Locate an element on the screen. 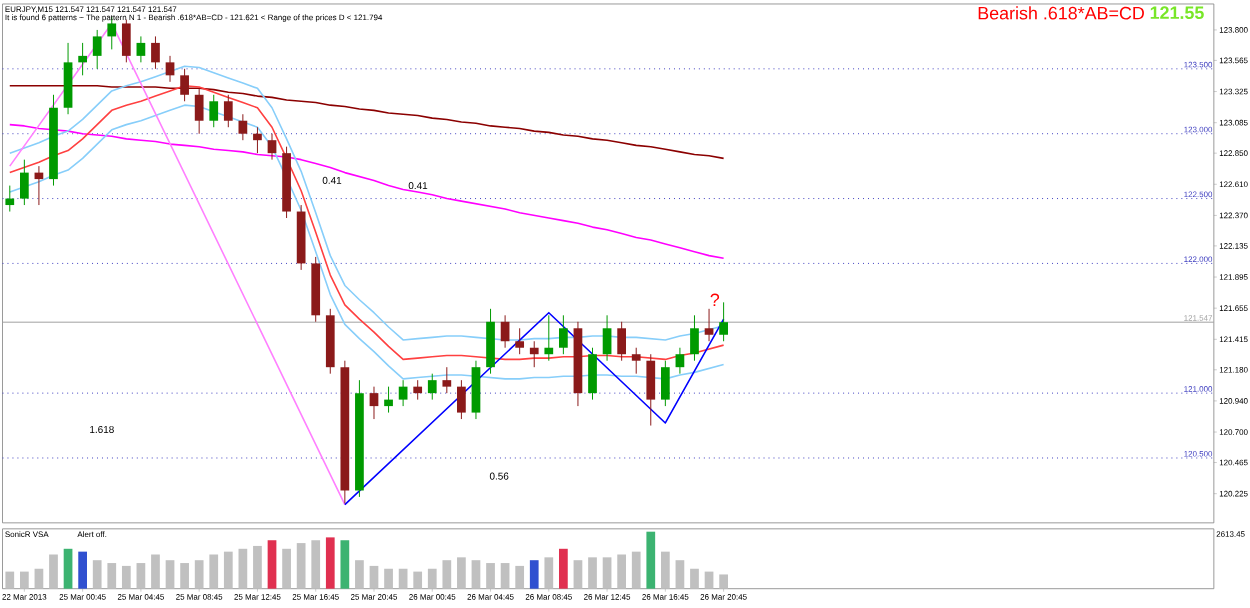 This screenshot has height=608, width=1250. text: Bearish .618*AB=CD is located at coordinates (1061, 13).